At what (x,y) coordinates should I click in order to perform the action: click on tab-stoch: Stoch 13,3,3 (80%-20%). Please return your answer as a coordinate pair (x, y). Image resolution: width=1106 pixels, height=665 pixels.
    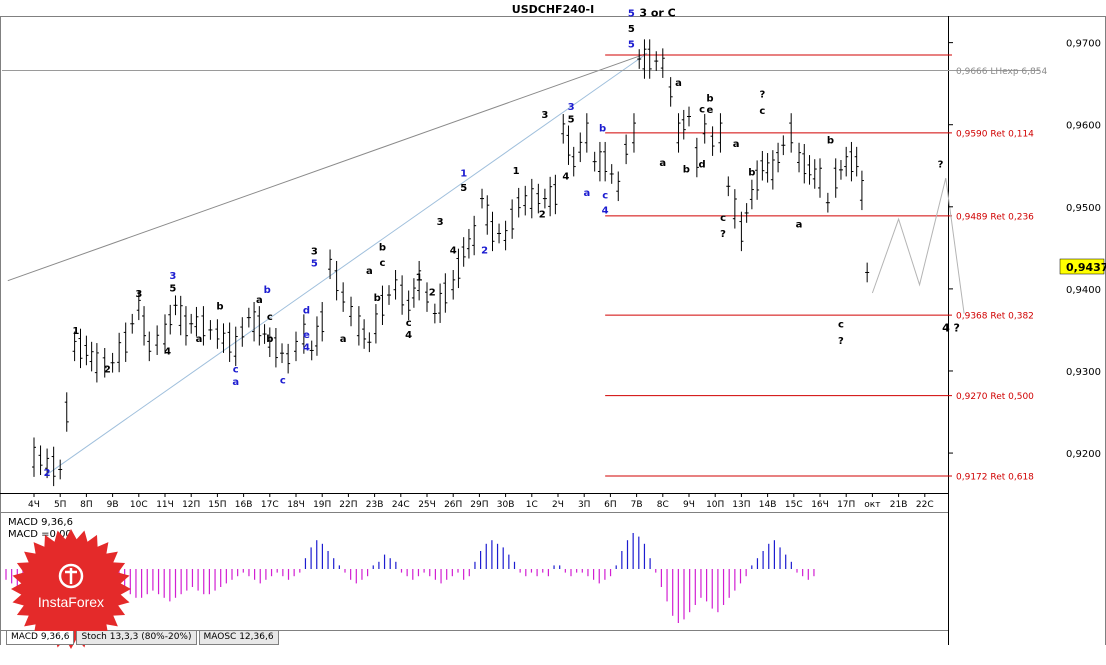
    Looking at the image, I should click on (136, 638).